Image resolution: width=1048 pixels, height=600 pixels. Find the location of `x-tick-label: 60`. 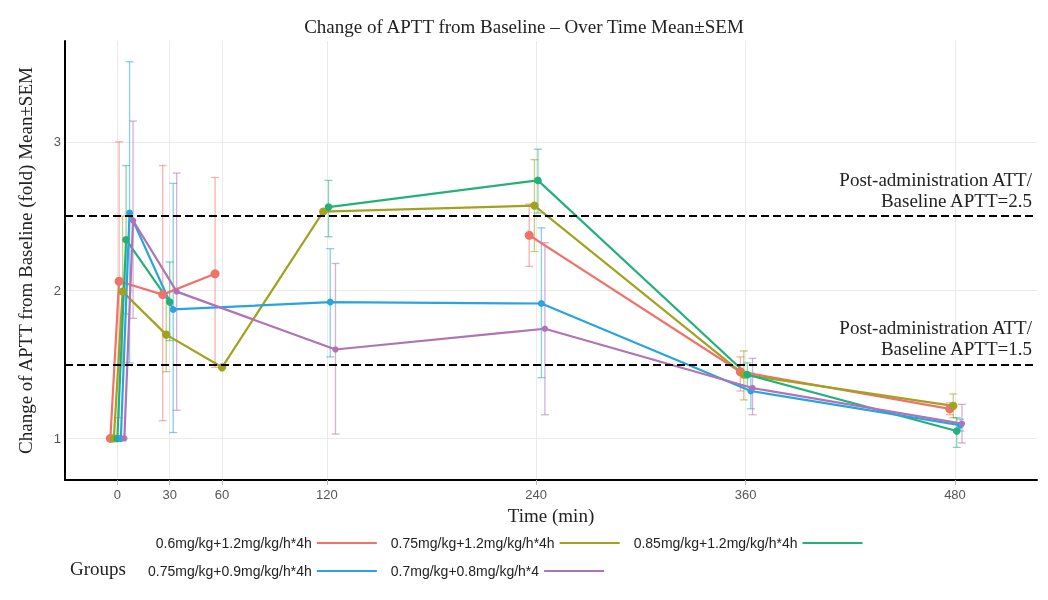

x-tick-label: 60 is located at coordinates (222, 494).